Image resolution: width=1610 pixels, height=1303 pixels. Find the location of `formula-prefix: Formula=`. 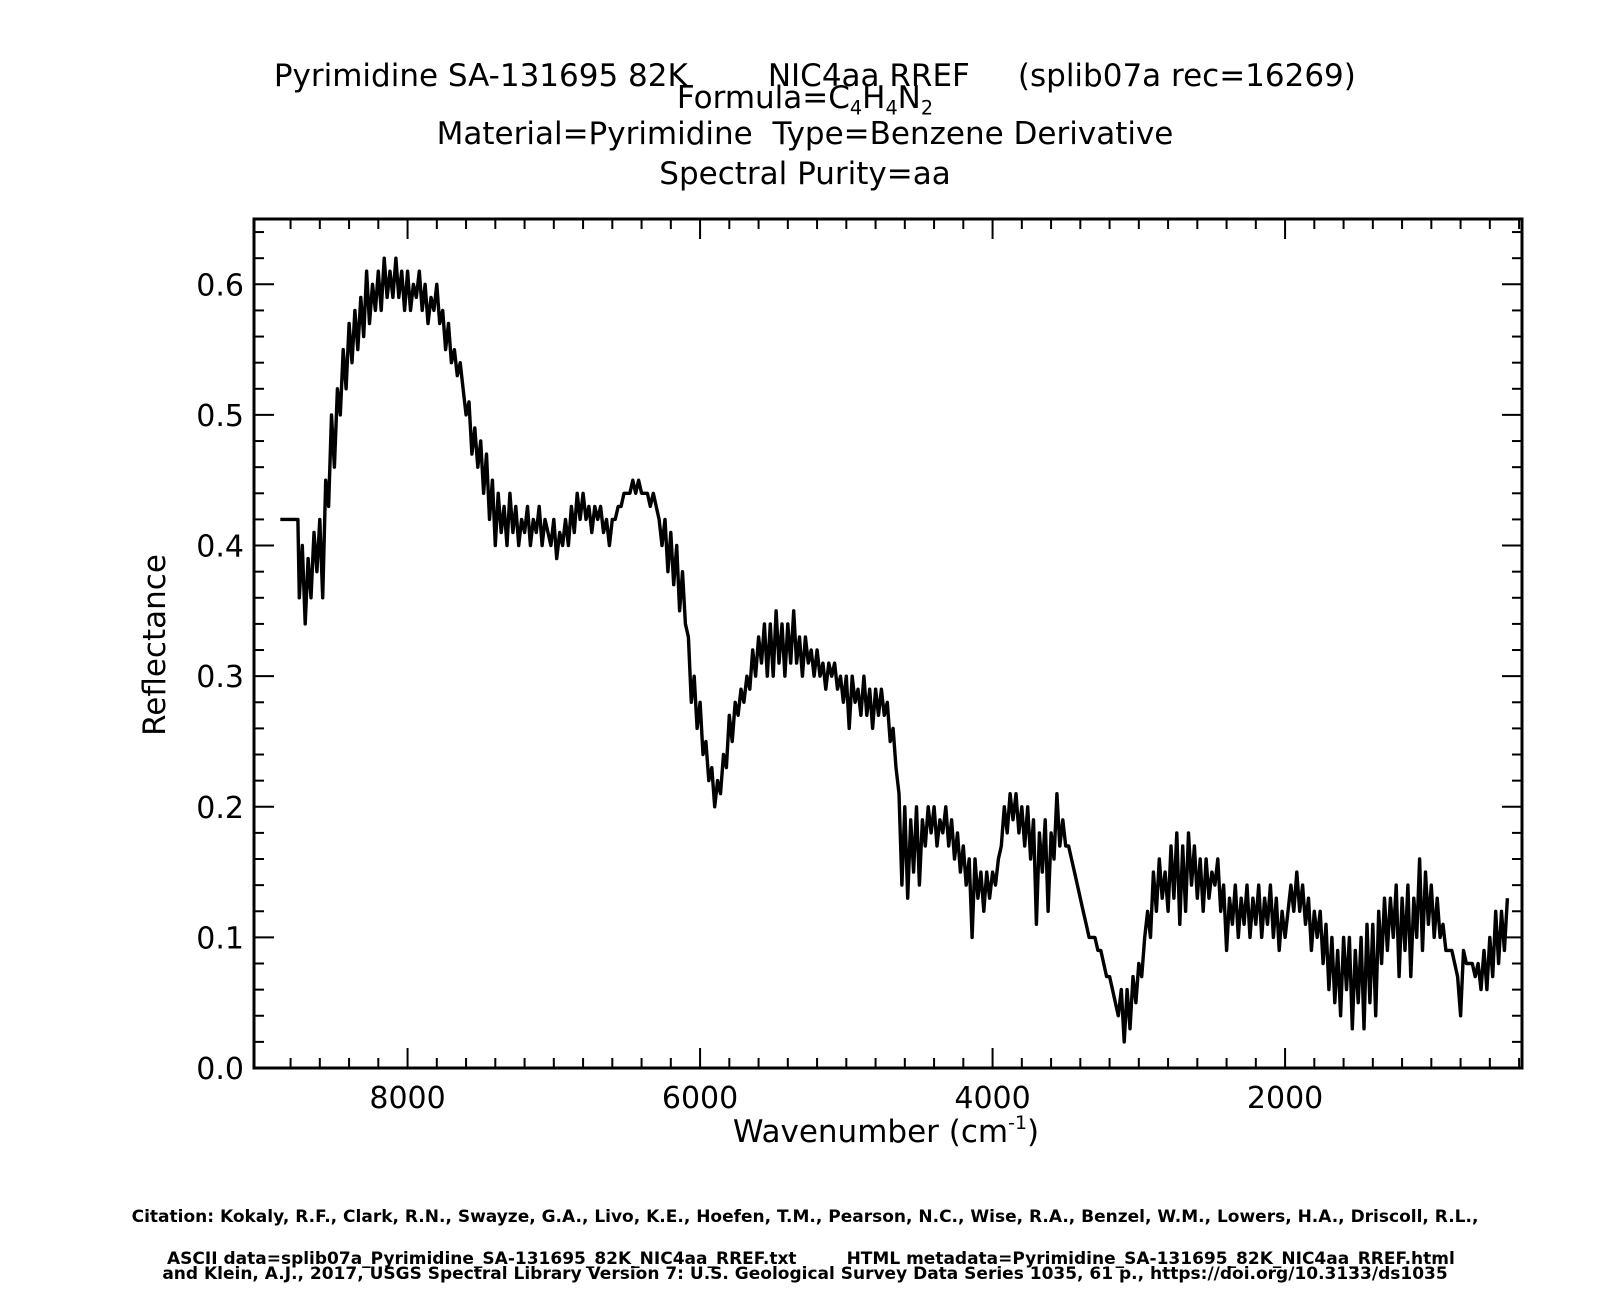

formula-prefix: Formula= is located at coordinates (752, 98).